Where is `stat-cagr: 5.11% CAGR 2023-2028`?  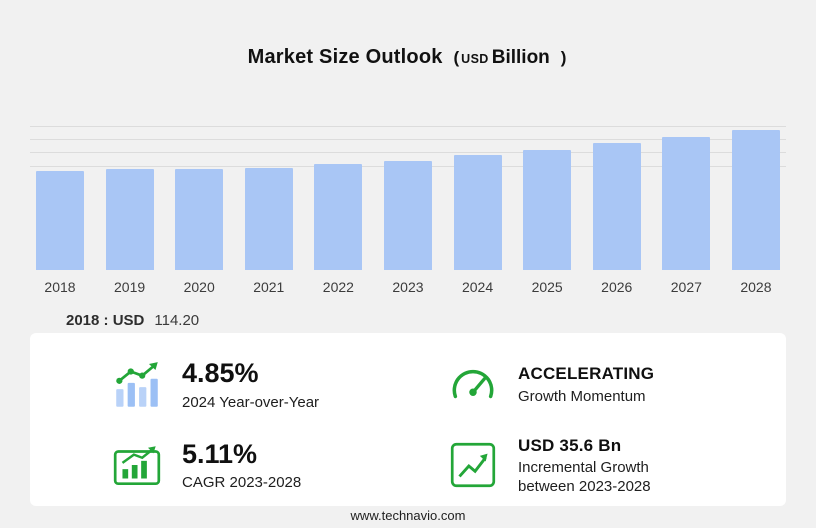 stat-cagr: 5.11% CAGR 2023-2028 is located at coordinates (278, 466).